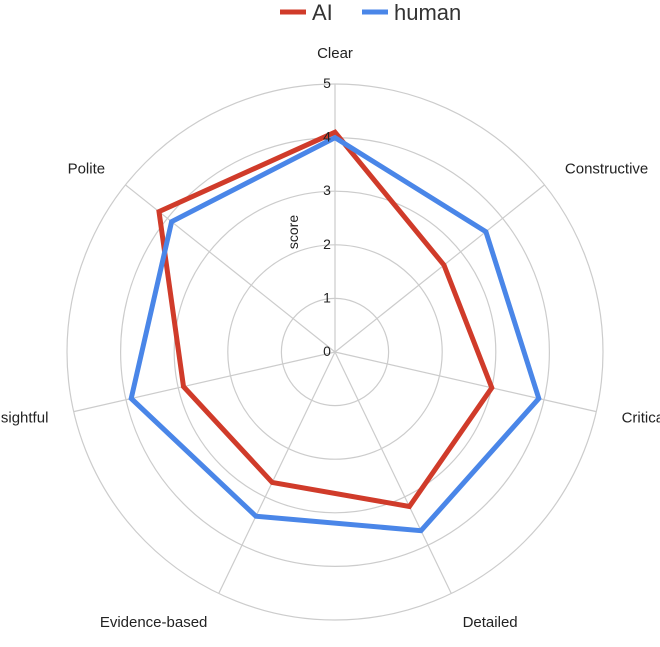  Describe the element at coordinates (293, 232) in the screenshot. I see `y-axis-title: score` at that location.